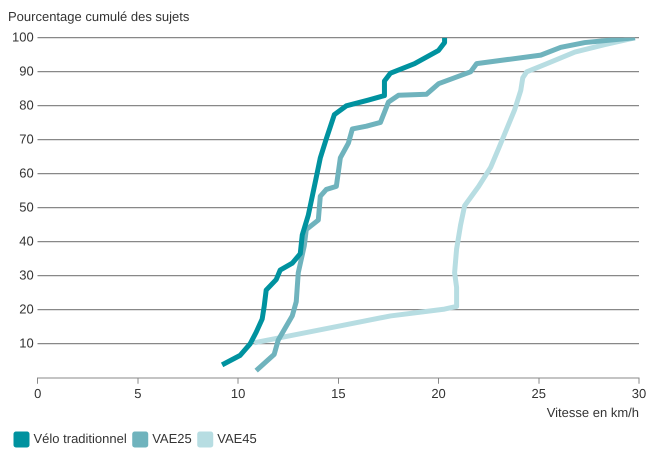  What do you see at coordinates (80, 438) in the screenshot?
I see `legend-label: Vélo traditionnel` at bounding box center [80, 438].